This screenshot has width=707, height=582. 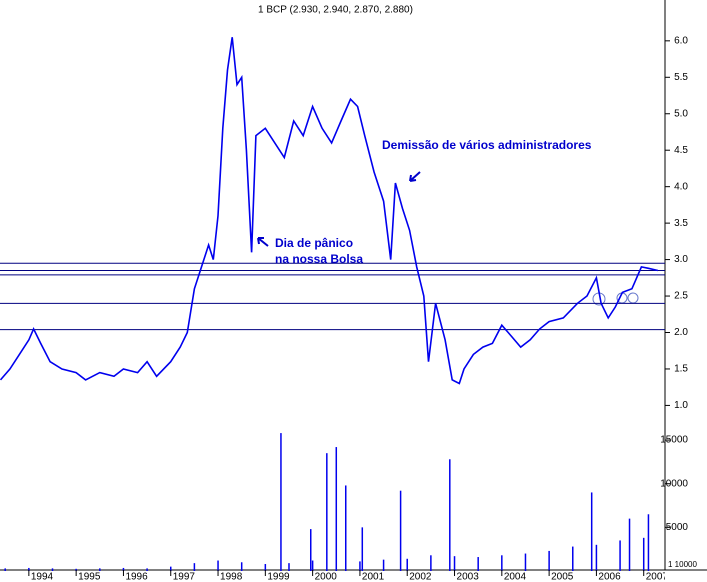 I want to click on y-tick-label: 3.5, so click(x=681, y=223).